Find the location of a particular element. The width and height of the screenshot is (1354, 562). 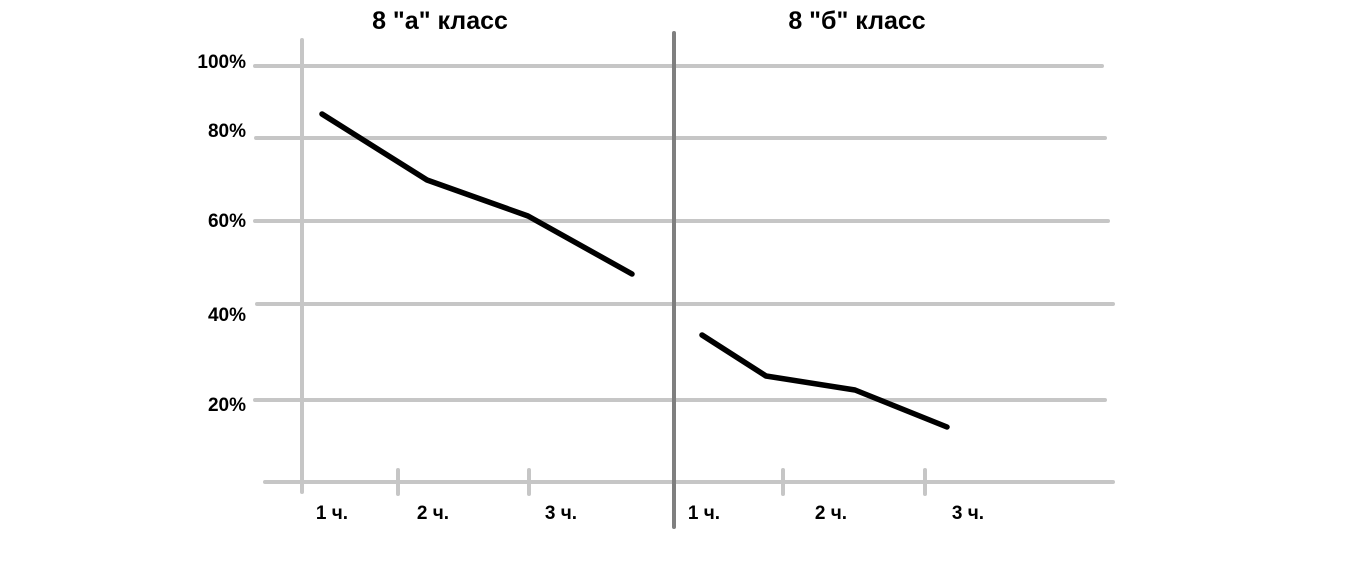

y-axis-label: 20% is located at coordinates (226, 405).